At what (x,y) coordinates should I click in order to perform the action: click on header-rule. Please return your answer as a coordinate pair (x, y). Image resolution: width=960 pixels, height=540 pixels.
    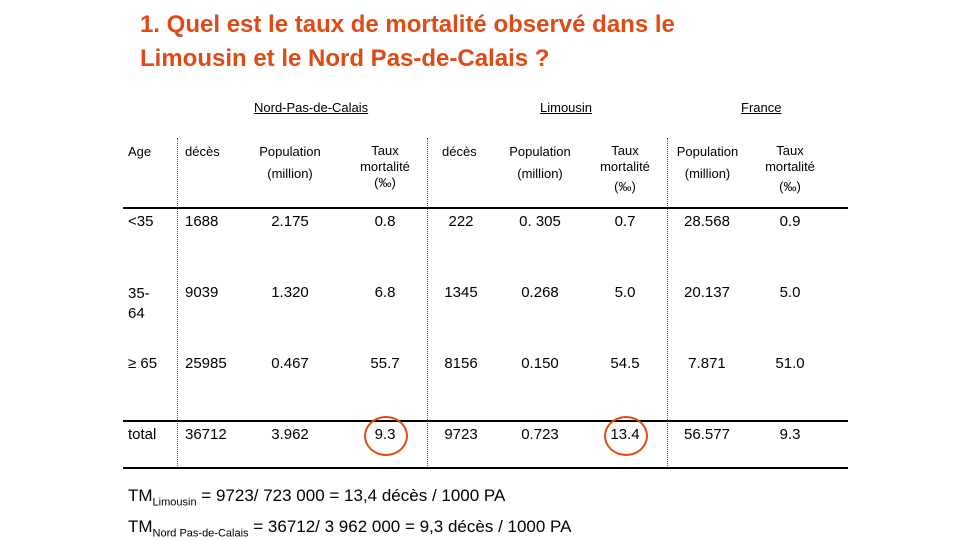
    Looking at the image, I should click on (485, 208).